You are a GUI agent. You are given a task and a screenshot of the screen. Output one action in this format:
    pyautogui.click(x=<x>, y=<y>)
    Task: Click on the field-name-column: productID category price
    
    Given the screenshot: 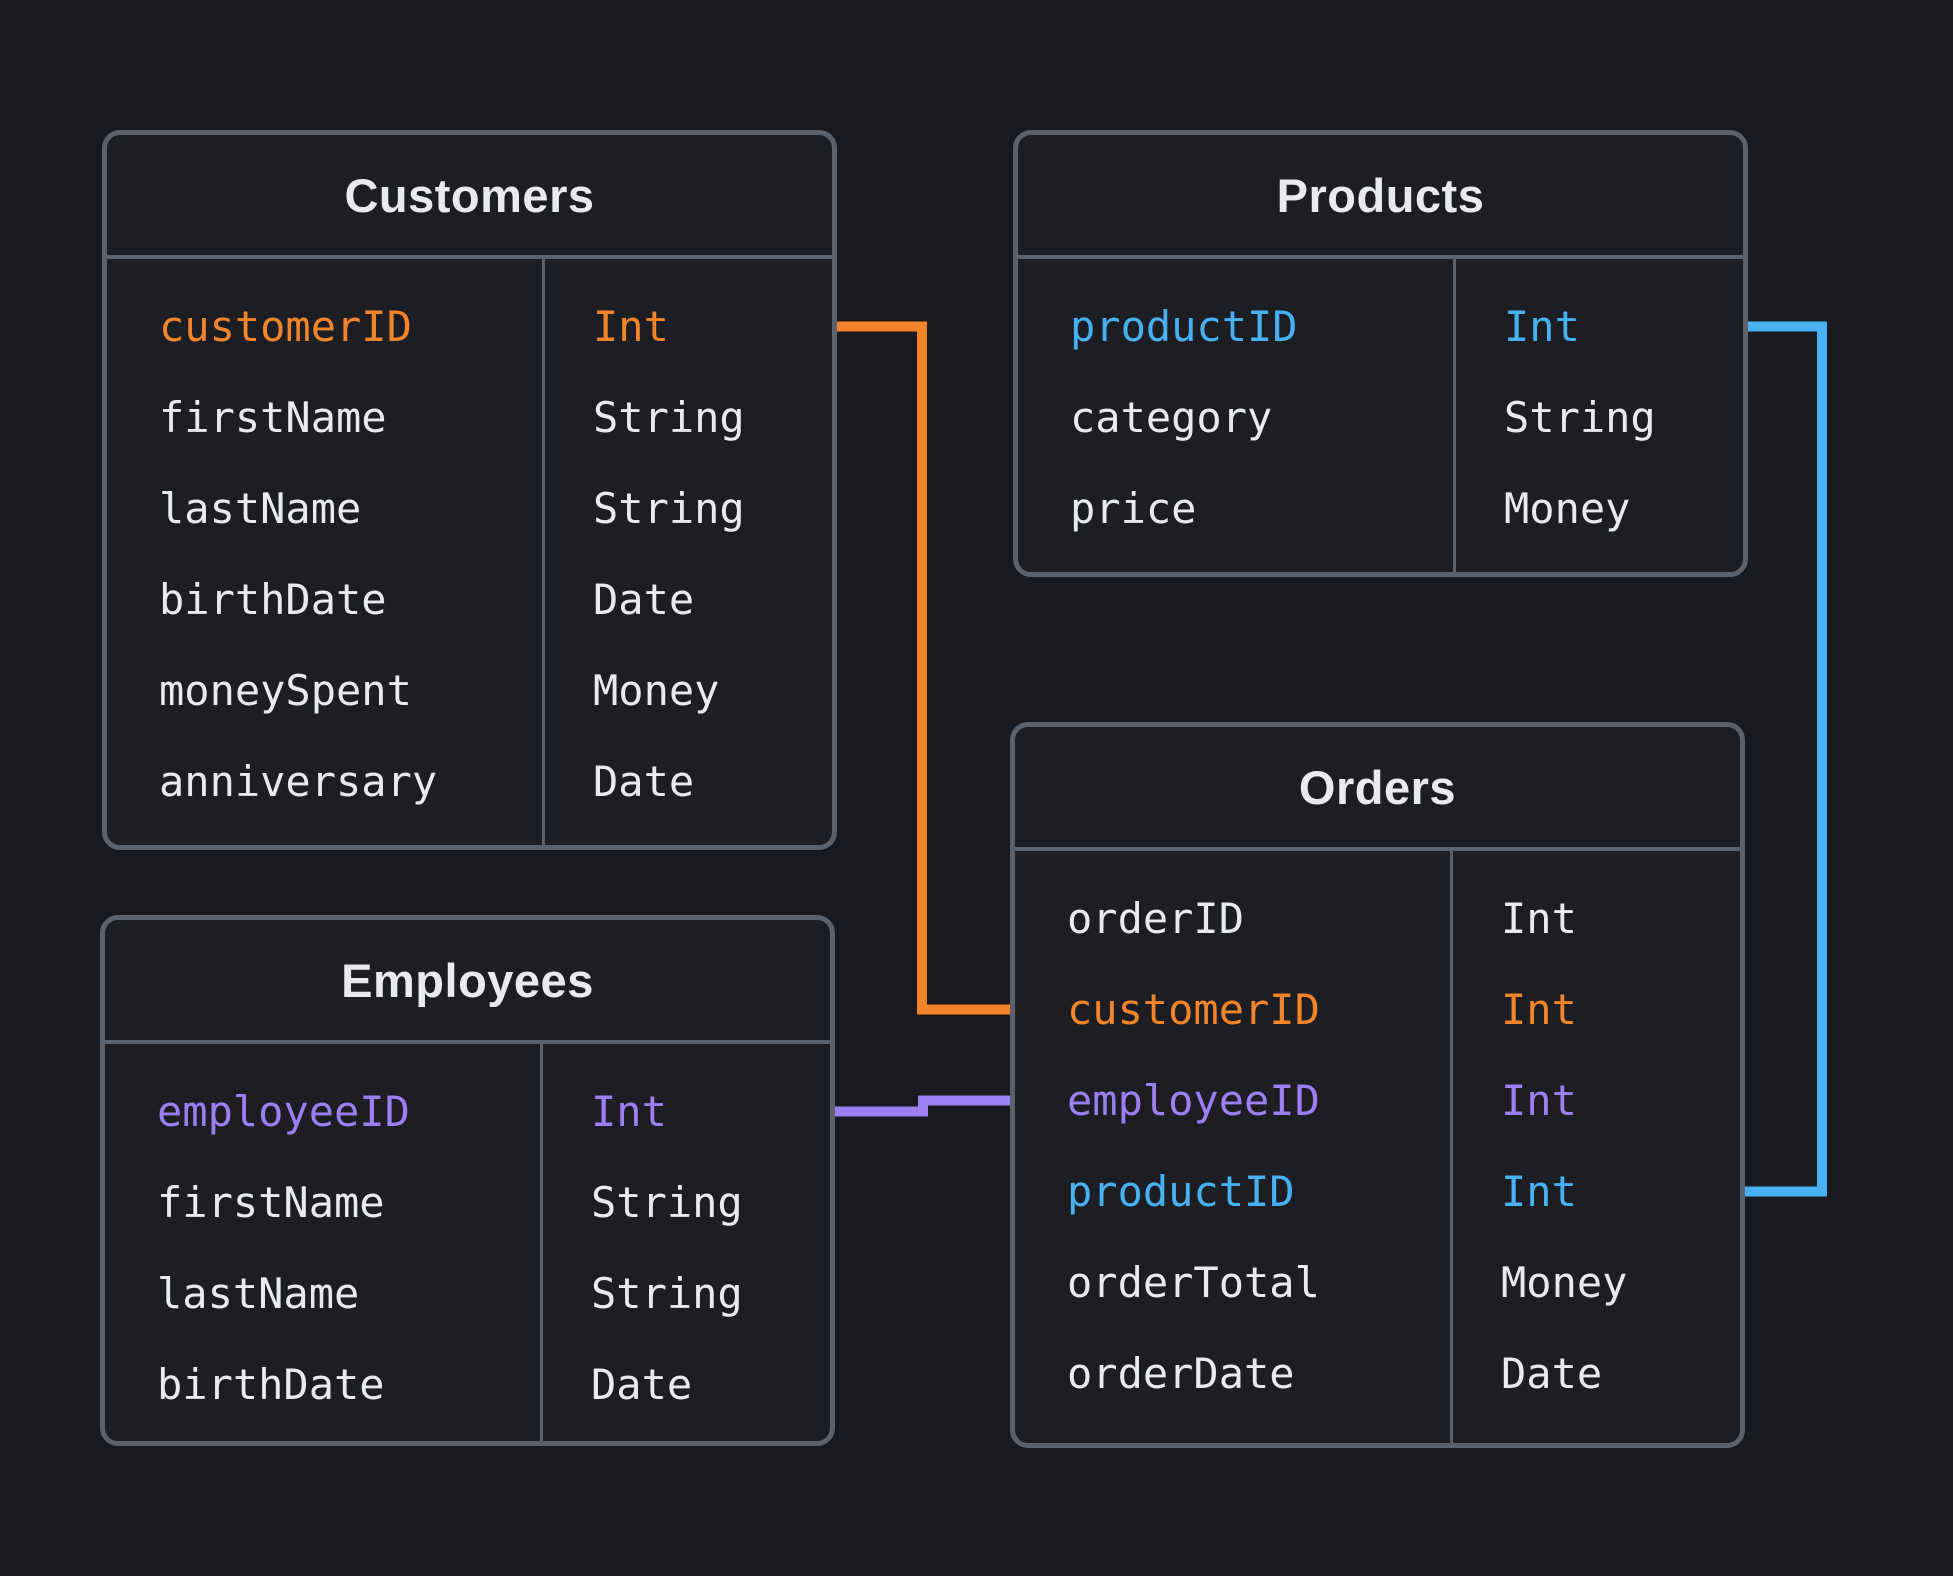 What is the action you would take?
    pyautogui.click(x=1235, y=415)
    